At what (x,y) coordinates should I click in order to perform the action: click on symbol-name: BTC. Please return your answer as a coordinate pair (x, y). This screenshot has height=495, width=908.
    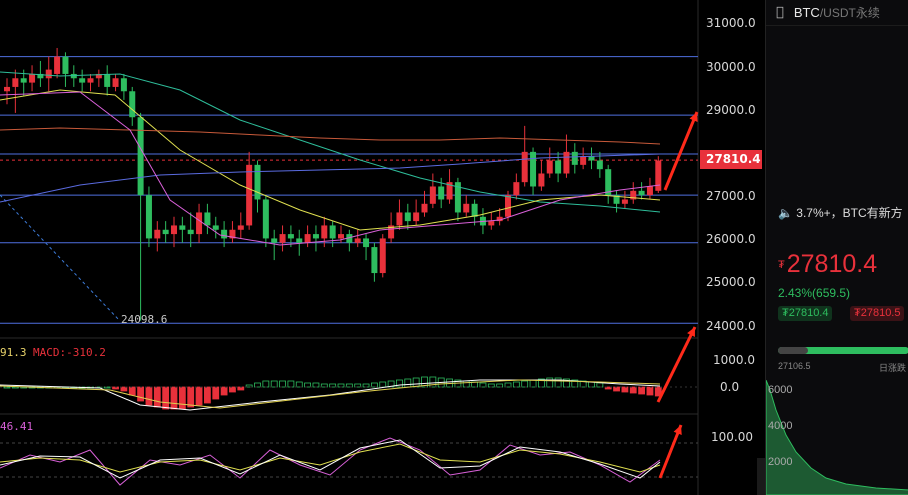
    Looking at the image, I should click on (803, 12).